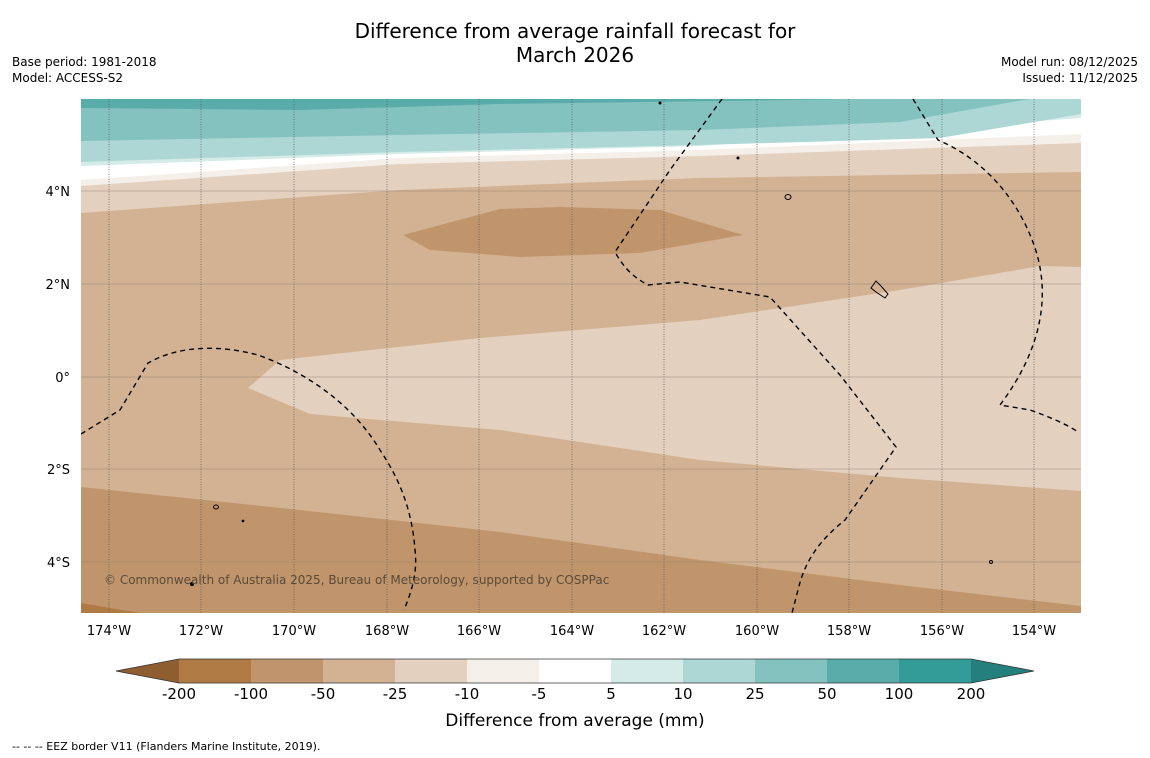 The image size is (1150, 758). Describe the element at coordinates (995, 266) in the screenshot. I see `eez-border-east` at that location.